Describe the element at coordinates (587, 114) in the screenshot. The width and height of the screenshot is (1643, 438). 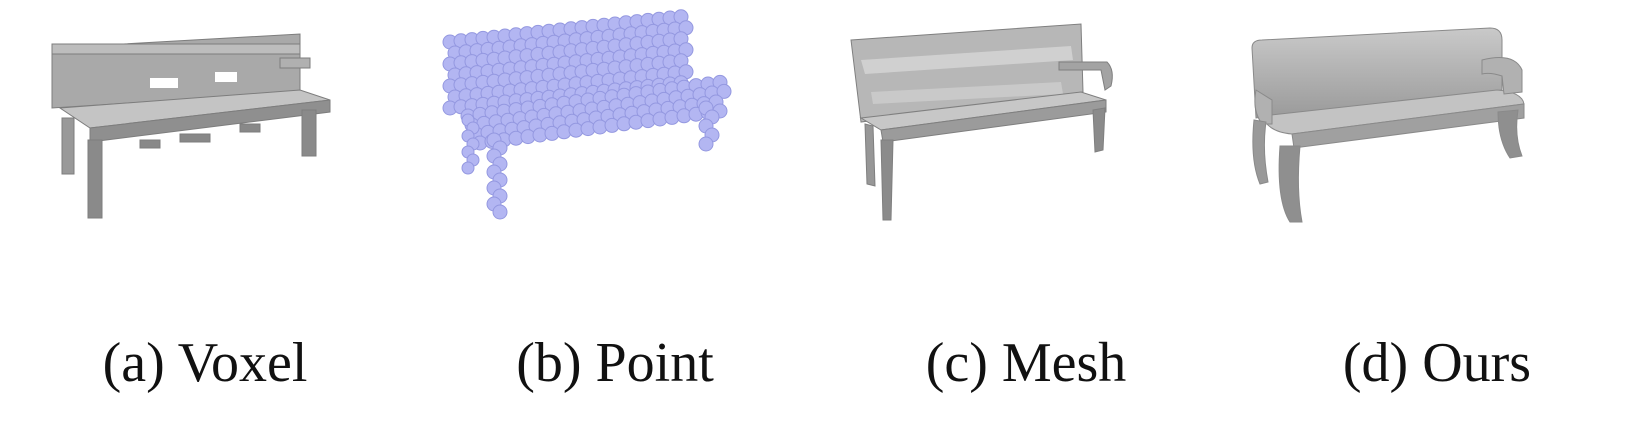
I see `point-bench-image` at that location.